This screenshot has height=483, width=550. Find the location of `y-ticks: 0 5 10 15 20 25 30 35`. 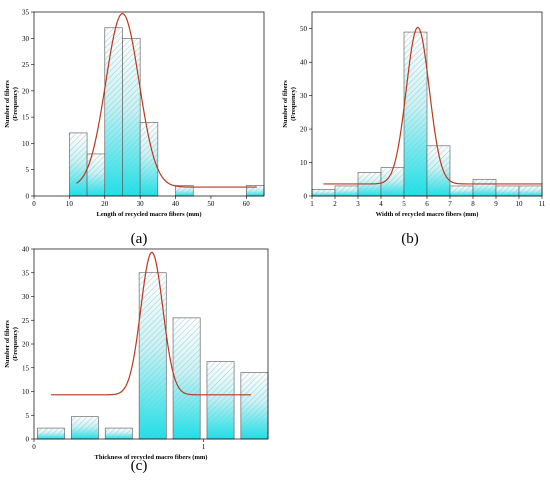

y-ticks: 0 5 10 15 20 25 30 35 is located at coordinates (28, 105).